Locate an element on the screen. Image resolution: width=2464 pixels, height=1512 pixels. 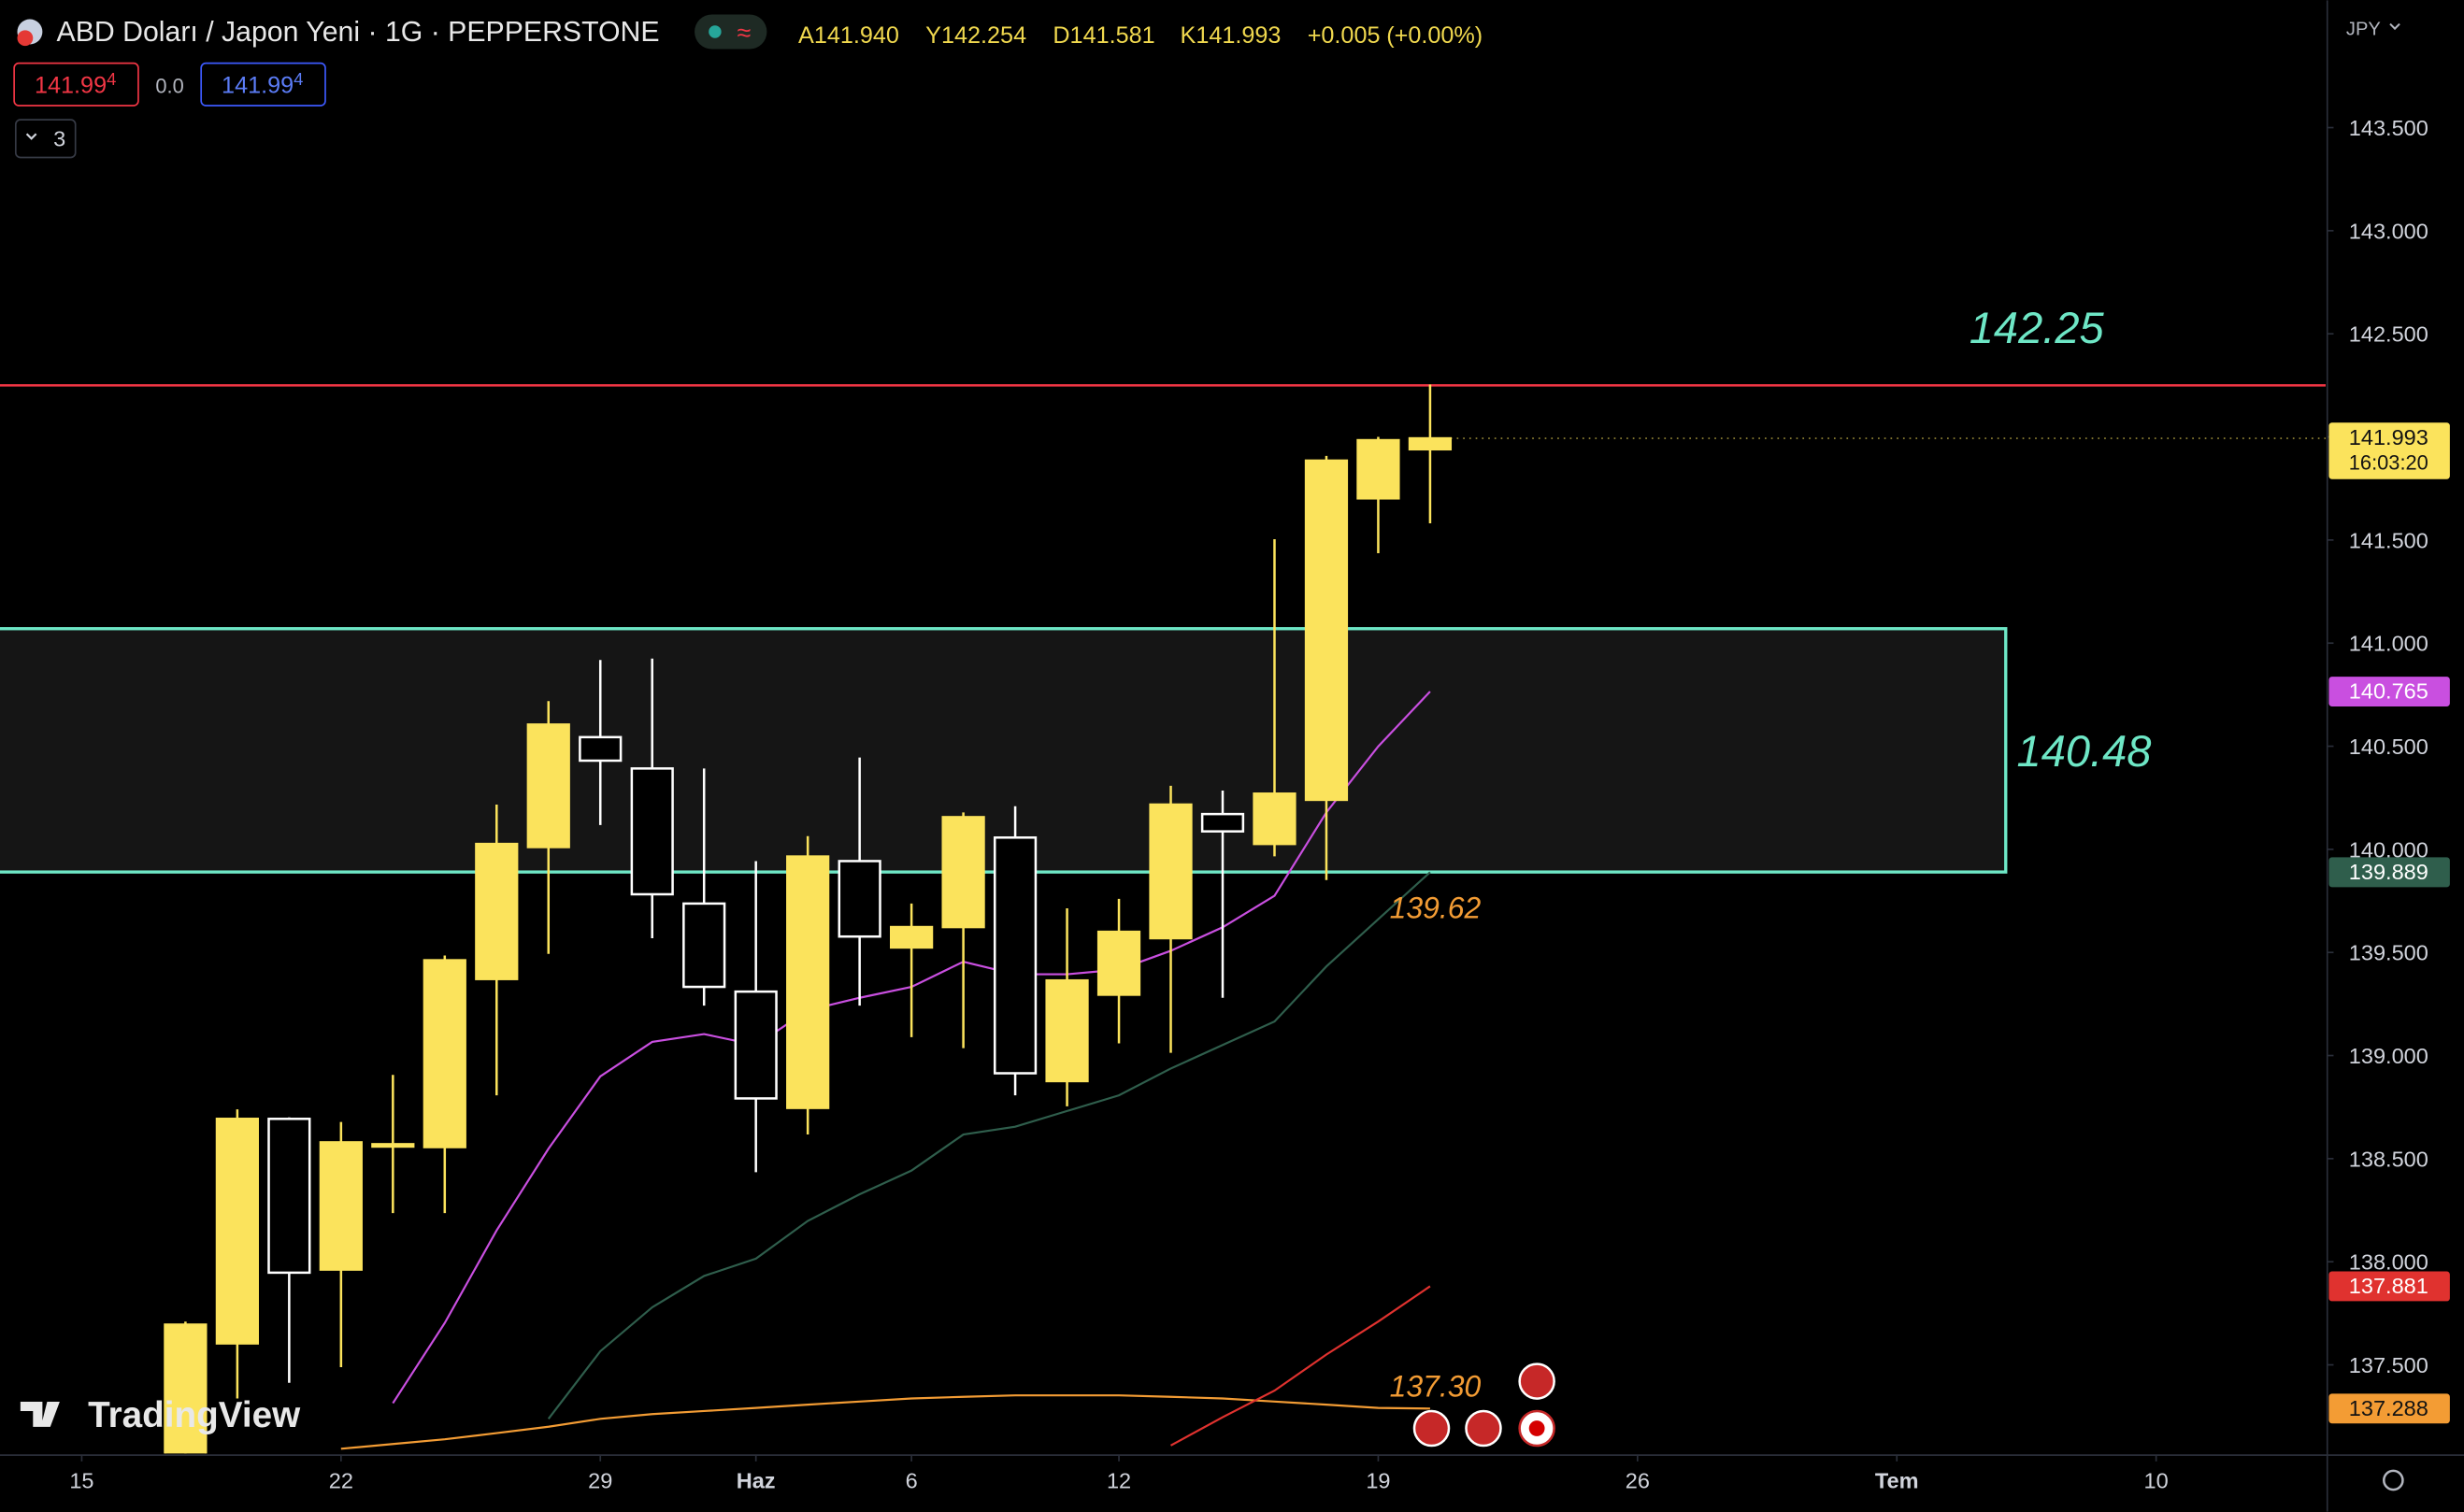
resistance-label: 142.25 is located at coordinates (2037, 327).